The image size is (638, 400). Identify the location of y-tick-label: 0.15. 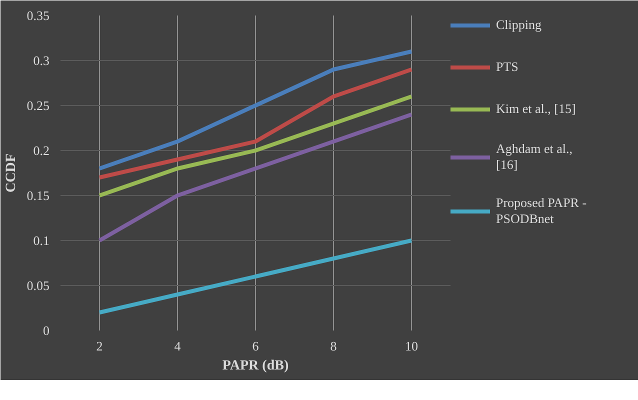
(38, 195).